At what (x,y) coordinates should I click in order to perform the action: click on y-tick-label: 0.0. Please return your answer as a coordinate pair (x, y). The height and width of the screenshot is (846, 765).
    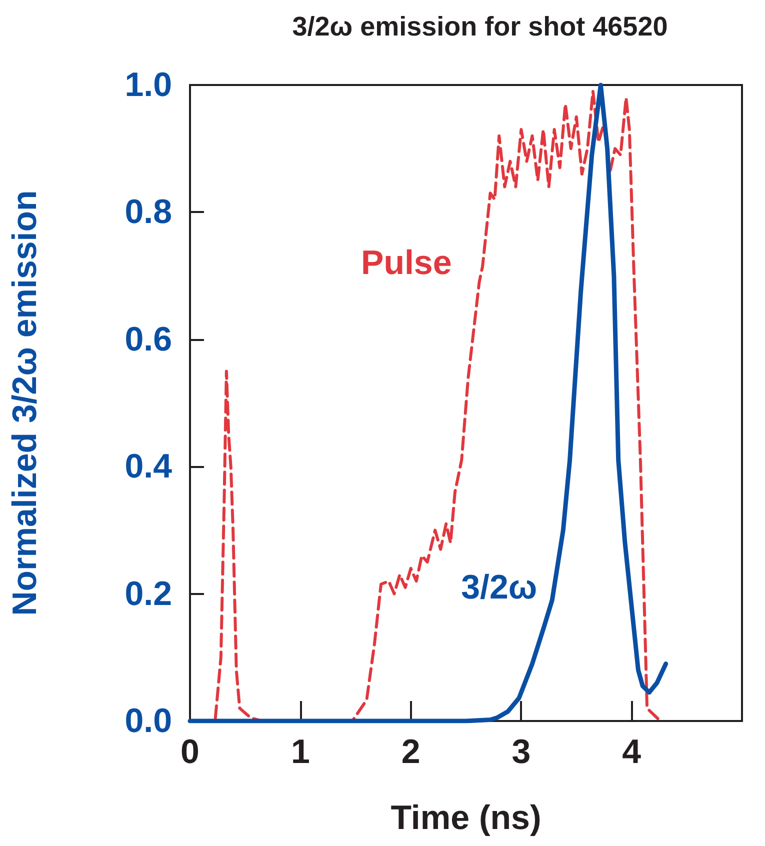
    Looking at the image, I should click on (148, 721).